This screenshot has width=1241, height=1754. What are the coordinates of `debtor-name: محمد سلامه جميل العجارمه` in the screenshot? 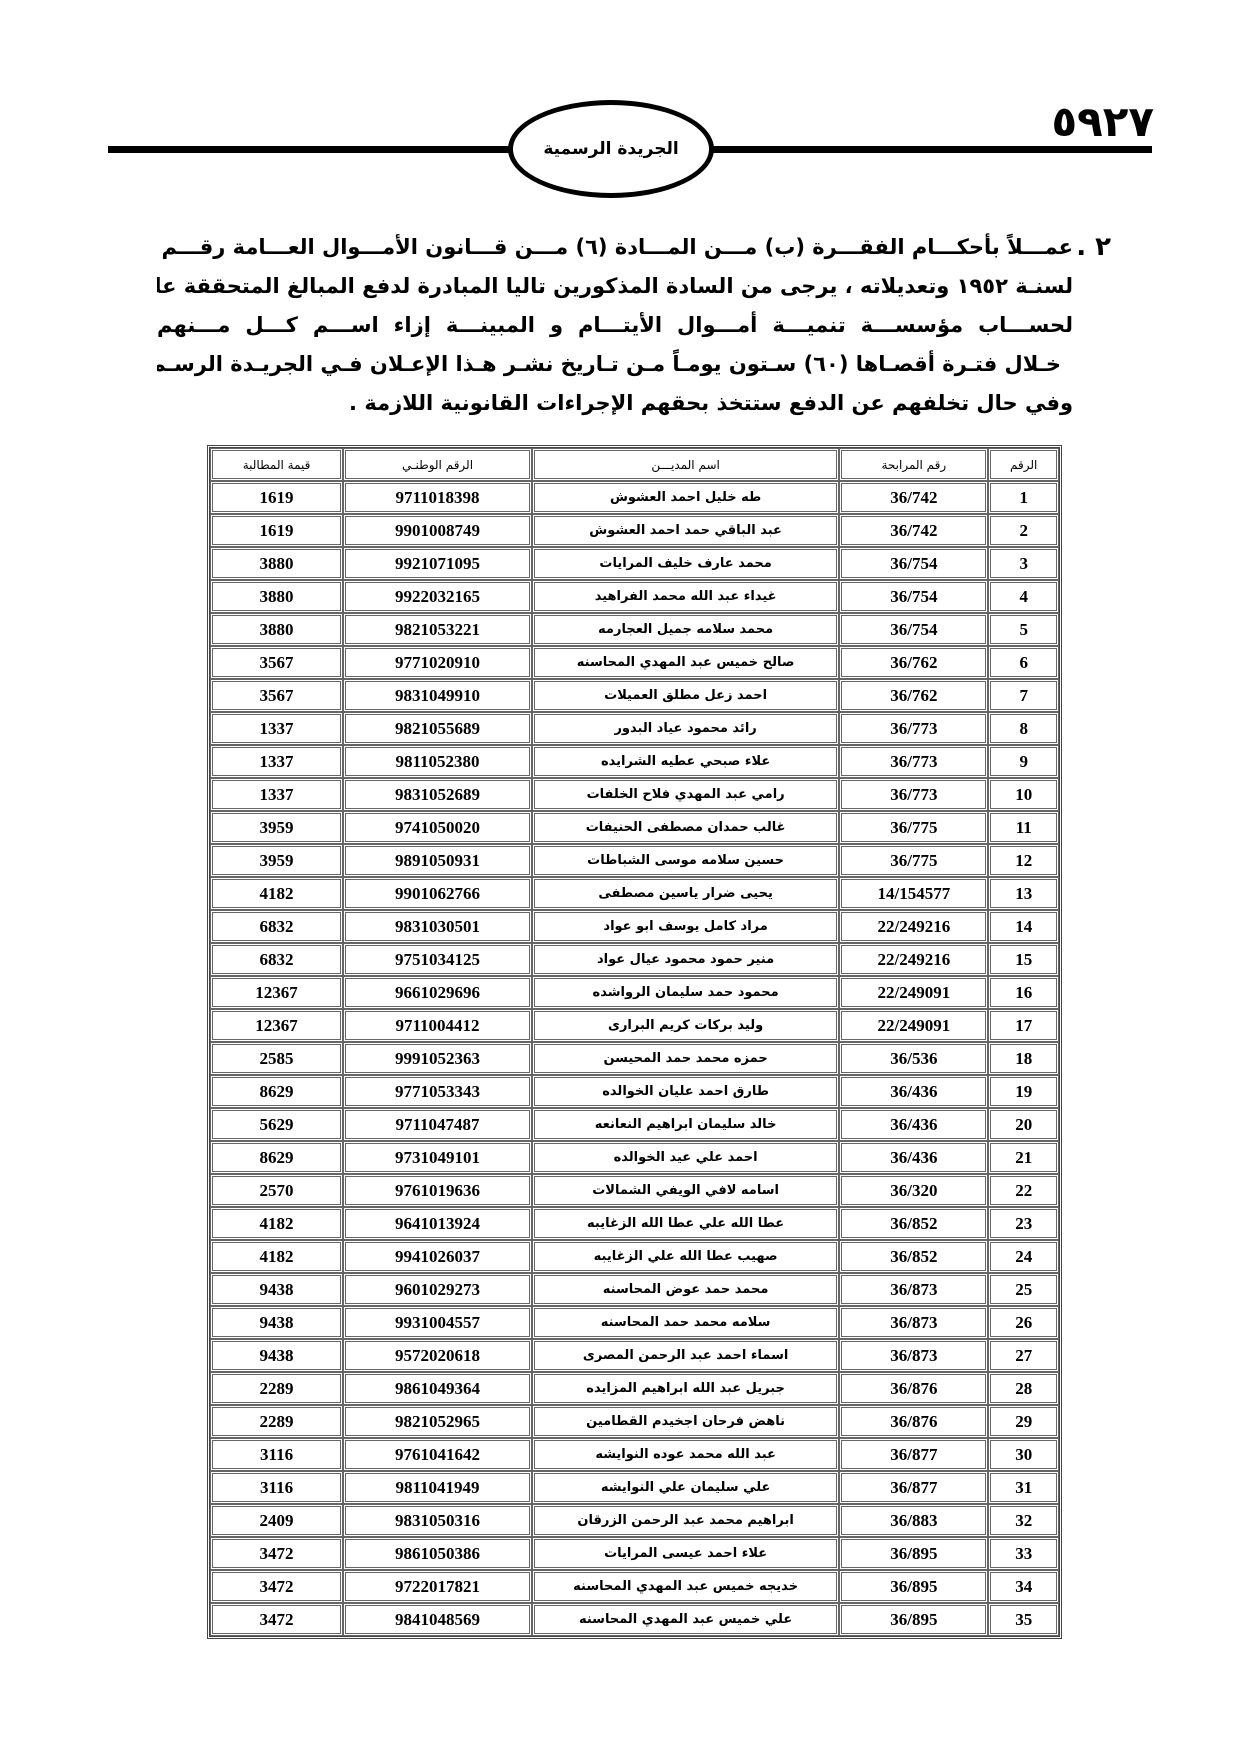 It's located at (685, 629).